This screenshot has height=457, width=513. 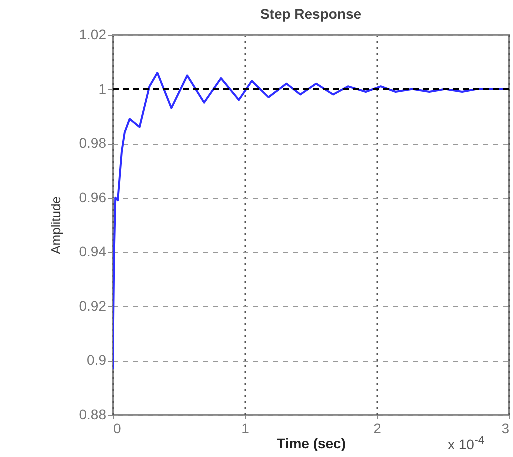 What do you see at coordinates (93, 34) in the screenshot?
I see `y-tick-label: 1.02` at bounding box center [93, 34].